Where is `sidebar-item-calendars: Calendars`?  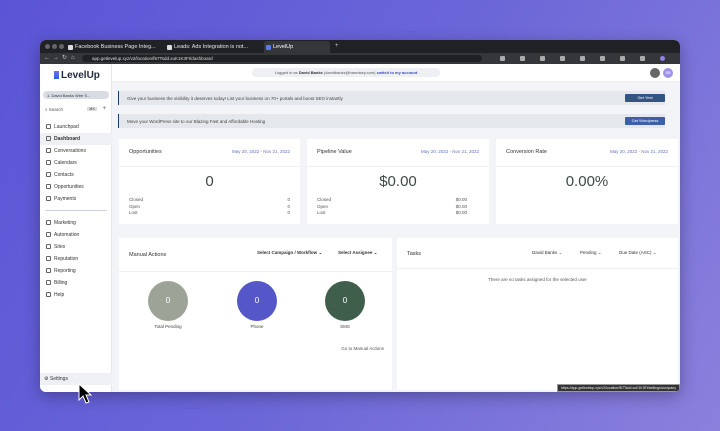
sidebar-item-calendars: Calendars is located at coordinates (76, 163).